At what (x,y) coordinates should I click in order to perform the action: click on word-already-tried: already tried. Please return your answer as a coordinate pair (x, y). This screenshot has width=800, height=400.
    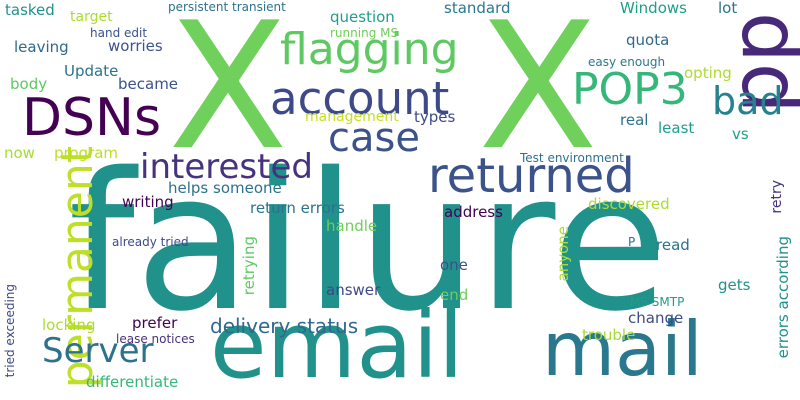
    Looking at the image, I should click on (150, 242).